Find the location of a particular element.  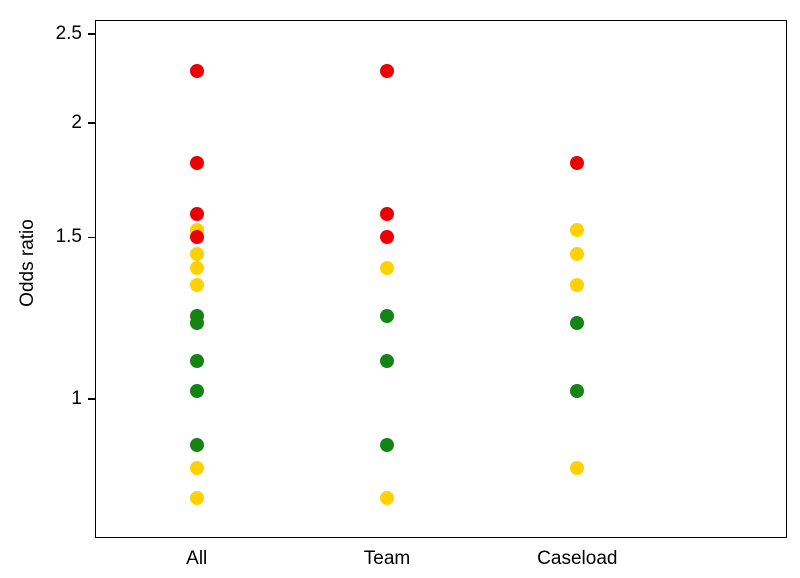

y-tick-label: 2.5 is located at coordinates (68, 34).